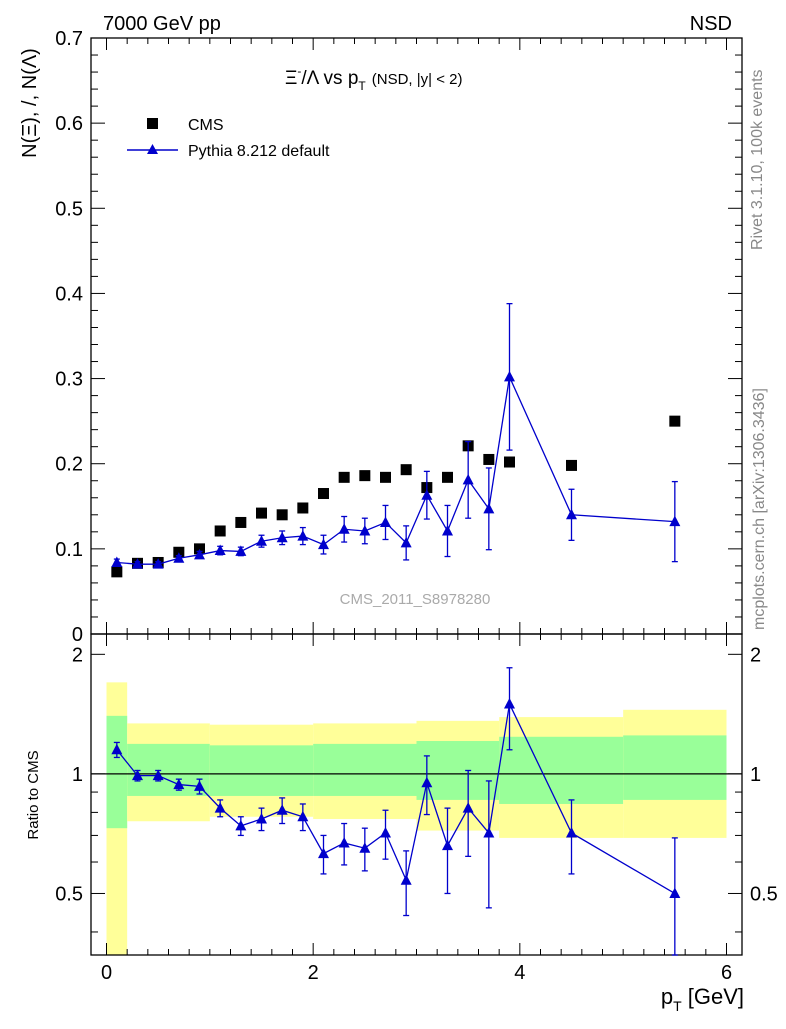 The height and width of the screenshot is (1029, 786). Describe the element at coordinates (395, 469) in the screenshot. I see `pythia-line` at that location.